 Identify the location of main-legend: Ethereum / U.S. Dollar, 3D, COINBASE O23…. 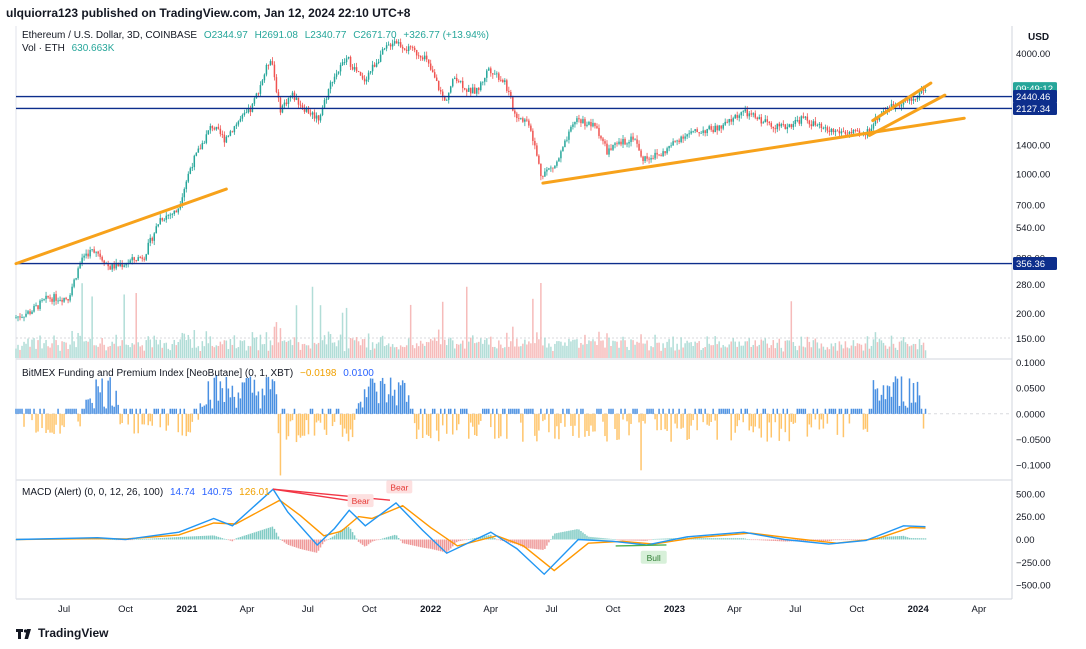
(257, 35).